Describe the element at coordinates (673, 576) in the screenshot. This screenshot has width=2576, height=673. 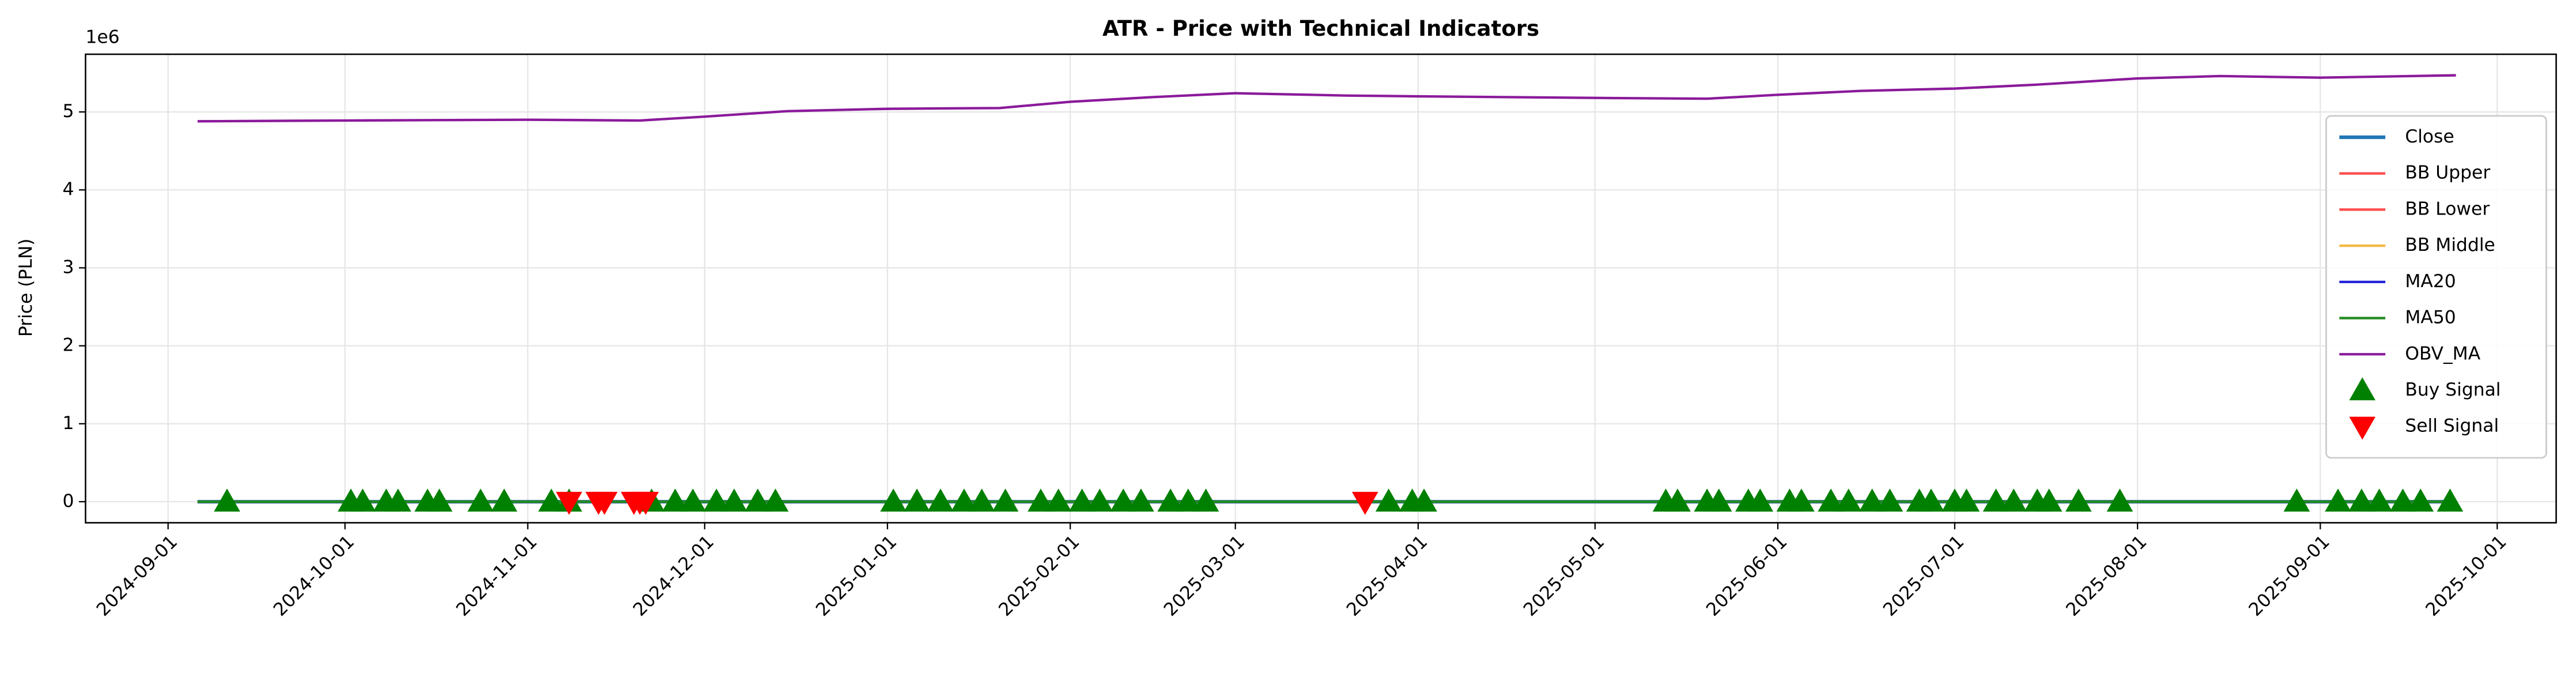
I see `x-tick-label: 2024-12-01` at that location.